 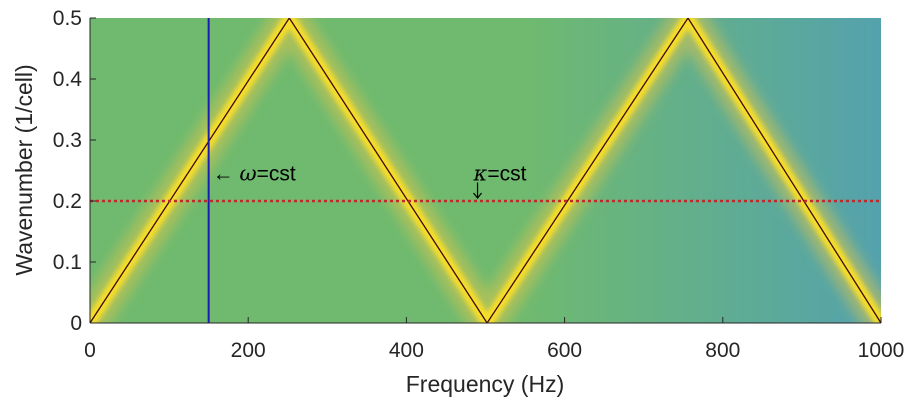 I want to click on annotations: ← ω=cst κ=cst, so click(x=370, y=180).